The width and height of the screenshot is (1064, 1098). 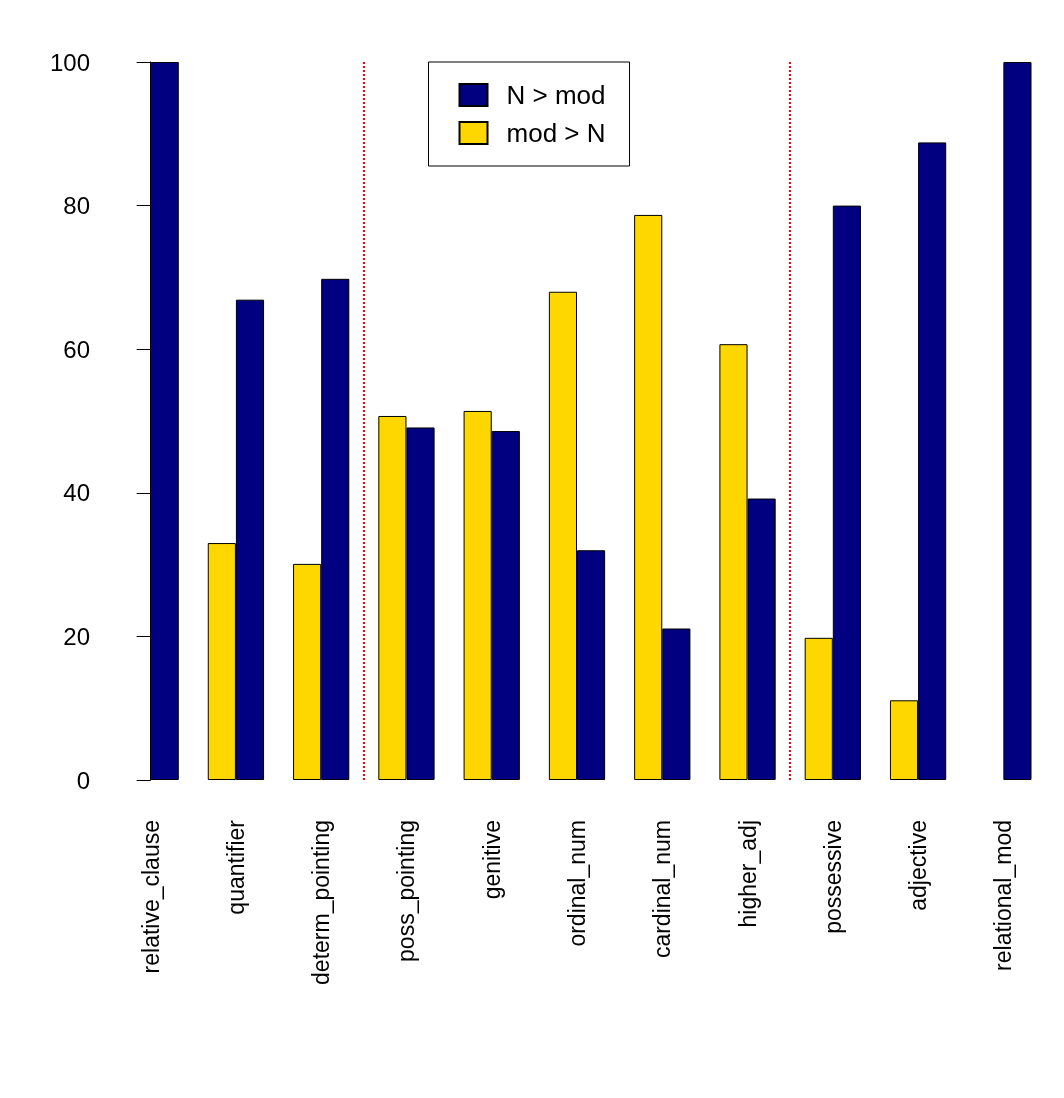 I want to click on x-tick-label: cardinal_num, so click(x=662, y=889).